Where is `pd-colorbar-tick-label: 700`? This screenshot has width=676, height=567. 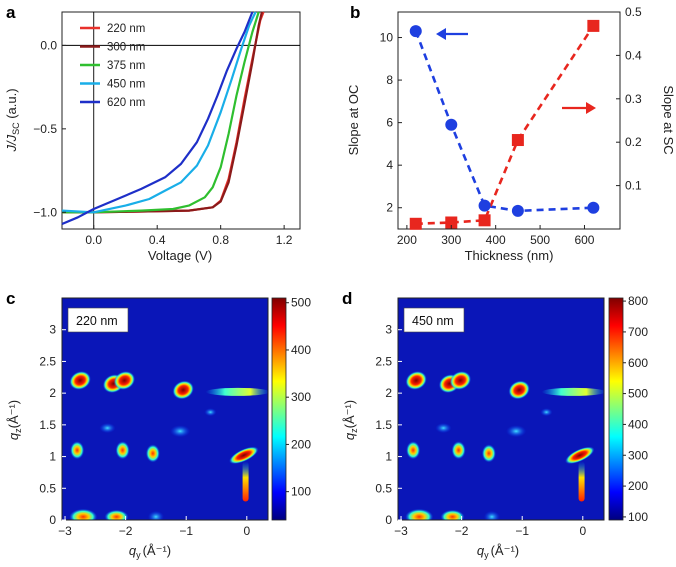 pd-colorbar-tick-label: 700 is located at coordinates (638, 332).